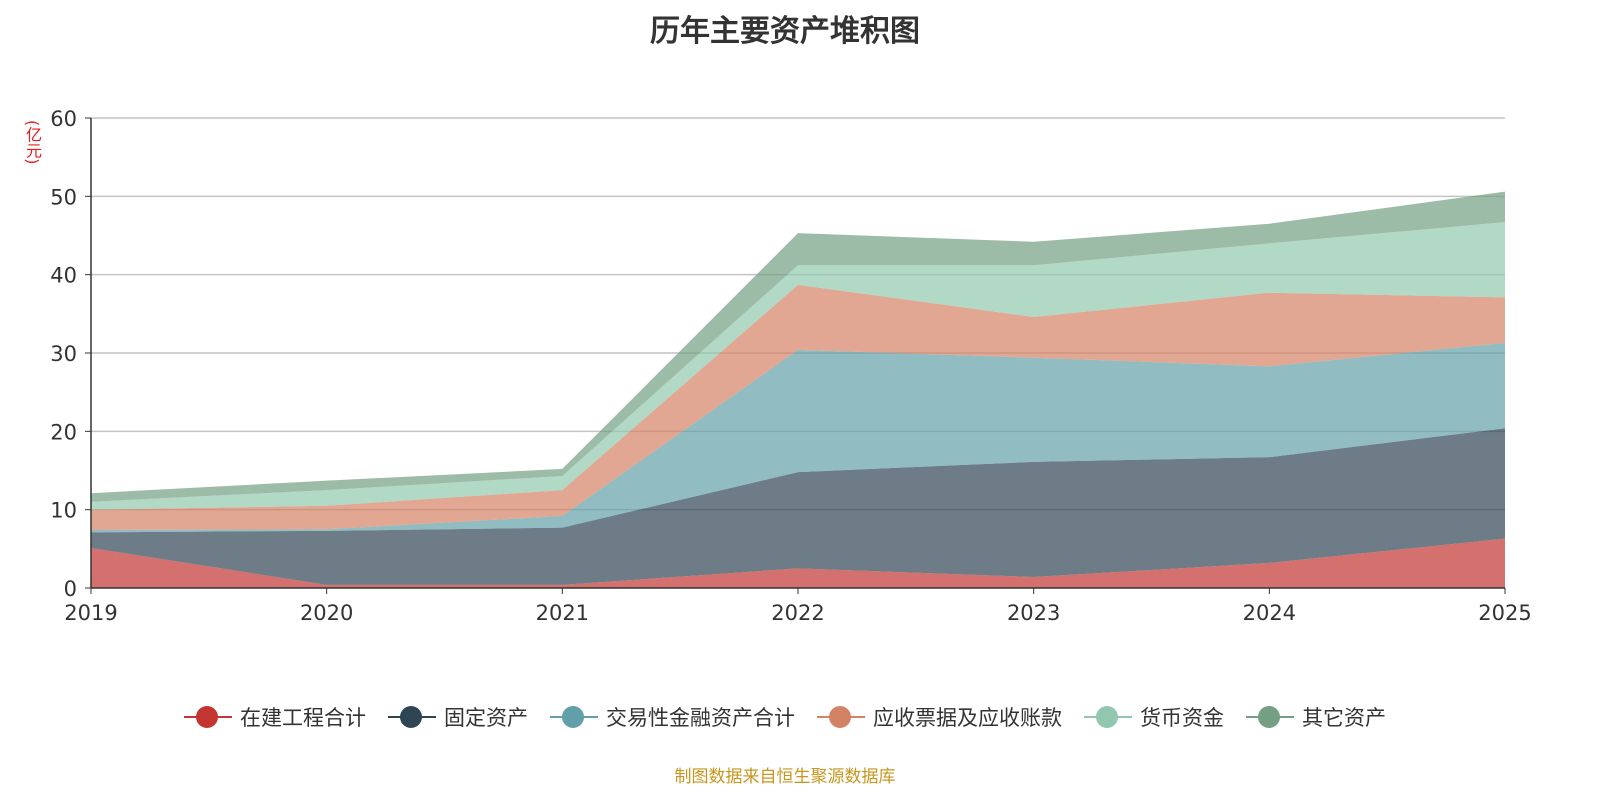 Image resolution: width=1600 pixels, height=800 pixels. I want to click on x-tick-label: 2024, so click(1269, 613).